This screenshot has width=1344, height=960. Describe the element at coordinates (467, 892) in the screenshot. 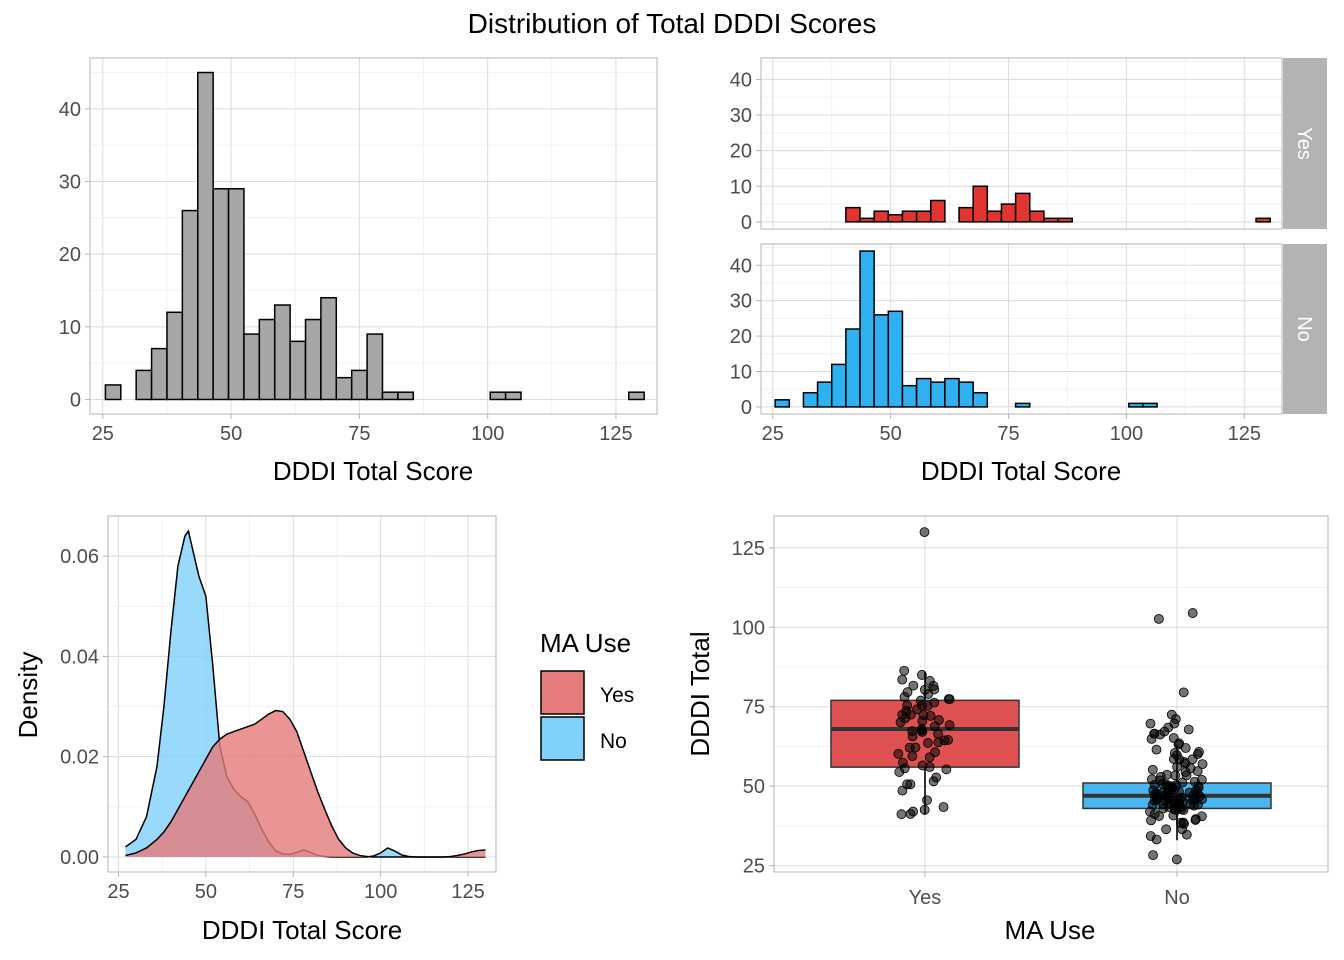

I see `p3-x-tick-label: 125` at that location.